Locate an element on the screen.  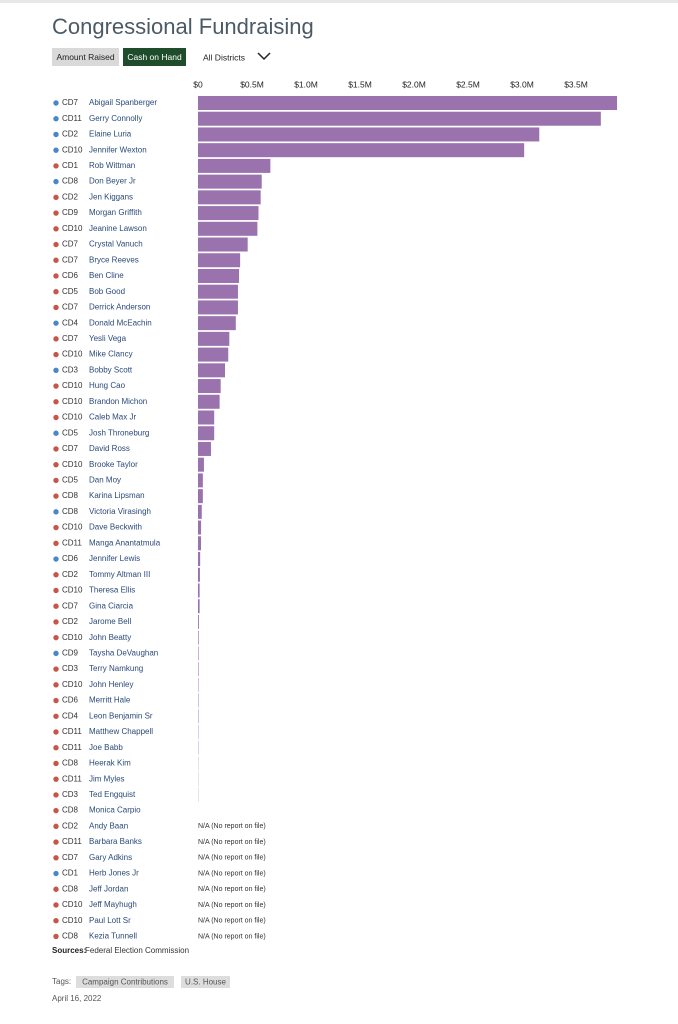
top-edge is located at coordinates (339, 1).